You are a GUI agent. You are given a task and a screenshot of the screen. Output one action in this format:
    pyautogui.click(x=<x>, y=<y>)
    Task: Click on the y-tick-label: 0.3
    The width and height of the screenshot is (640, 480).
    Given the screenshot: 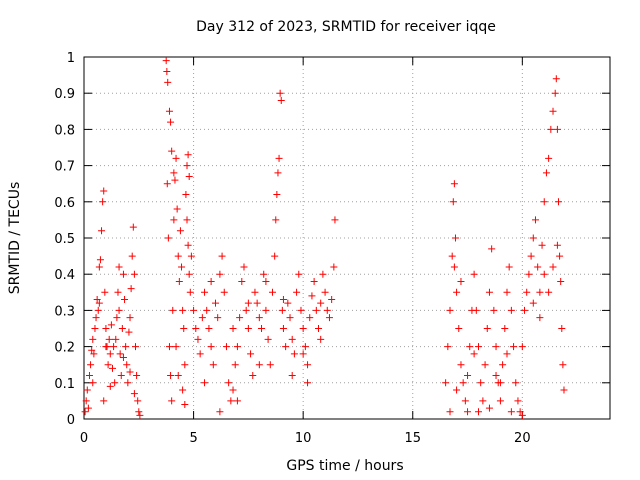 What is the action you would take?
    pyautogui.click(x=64, y=311)
    